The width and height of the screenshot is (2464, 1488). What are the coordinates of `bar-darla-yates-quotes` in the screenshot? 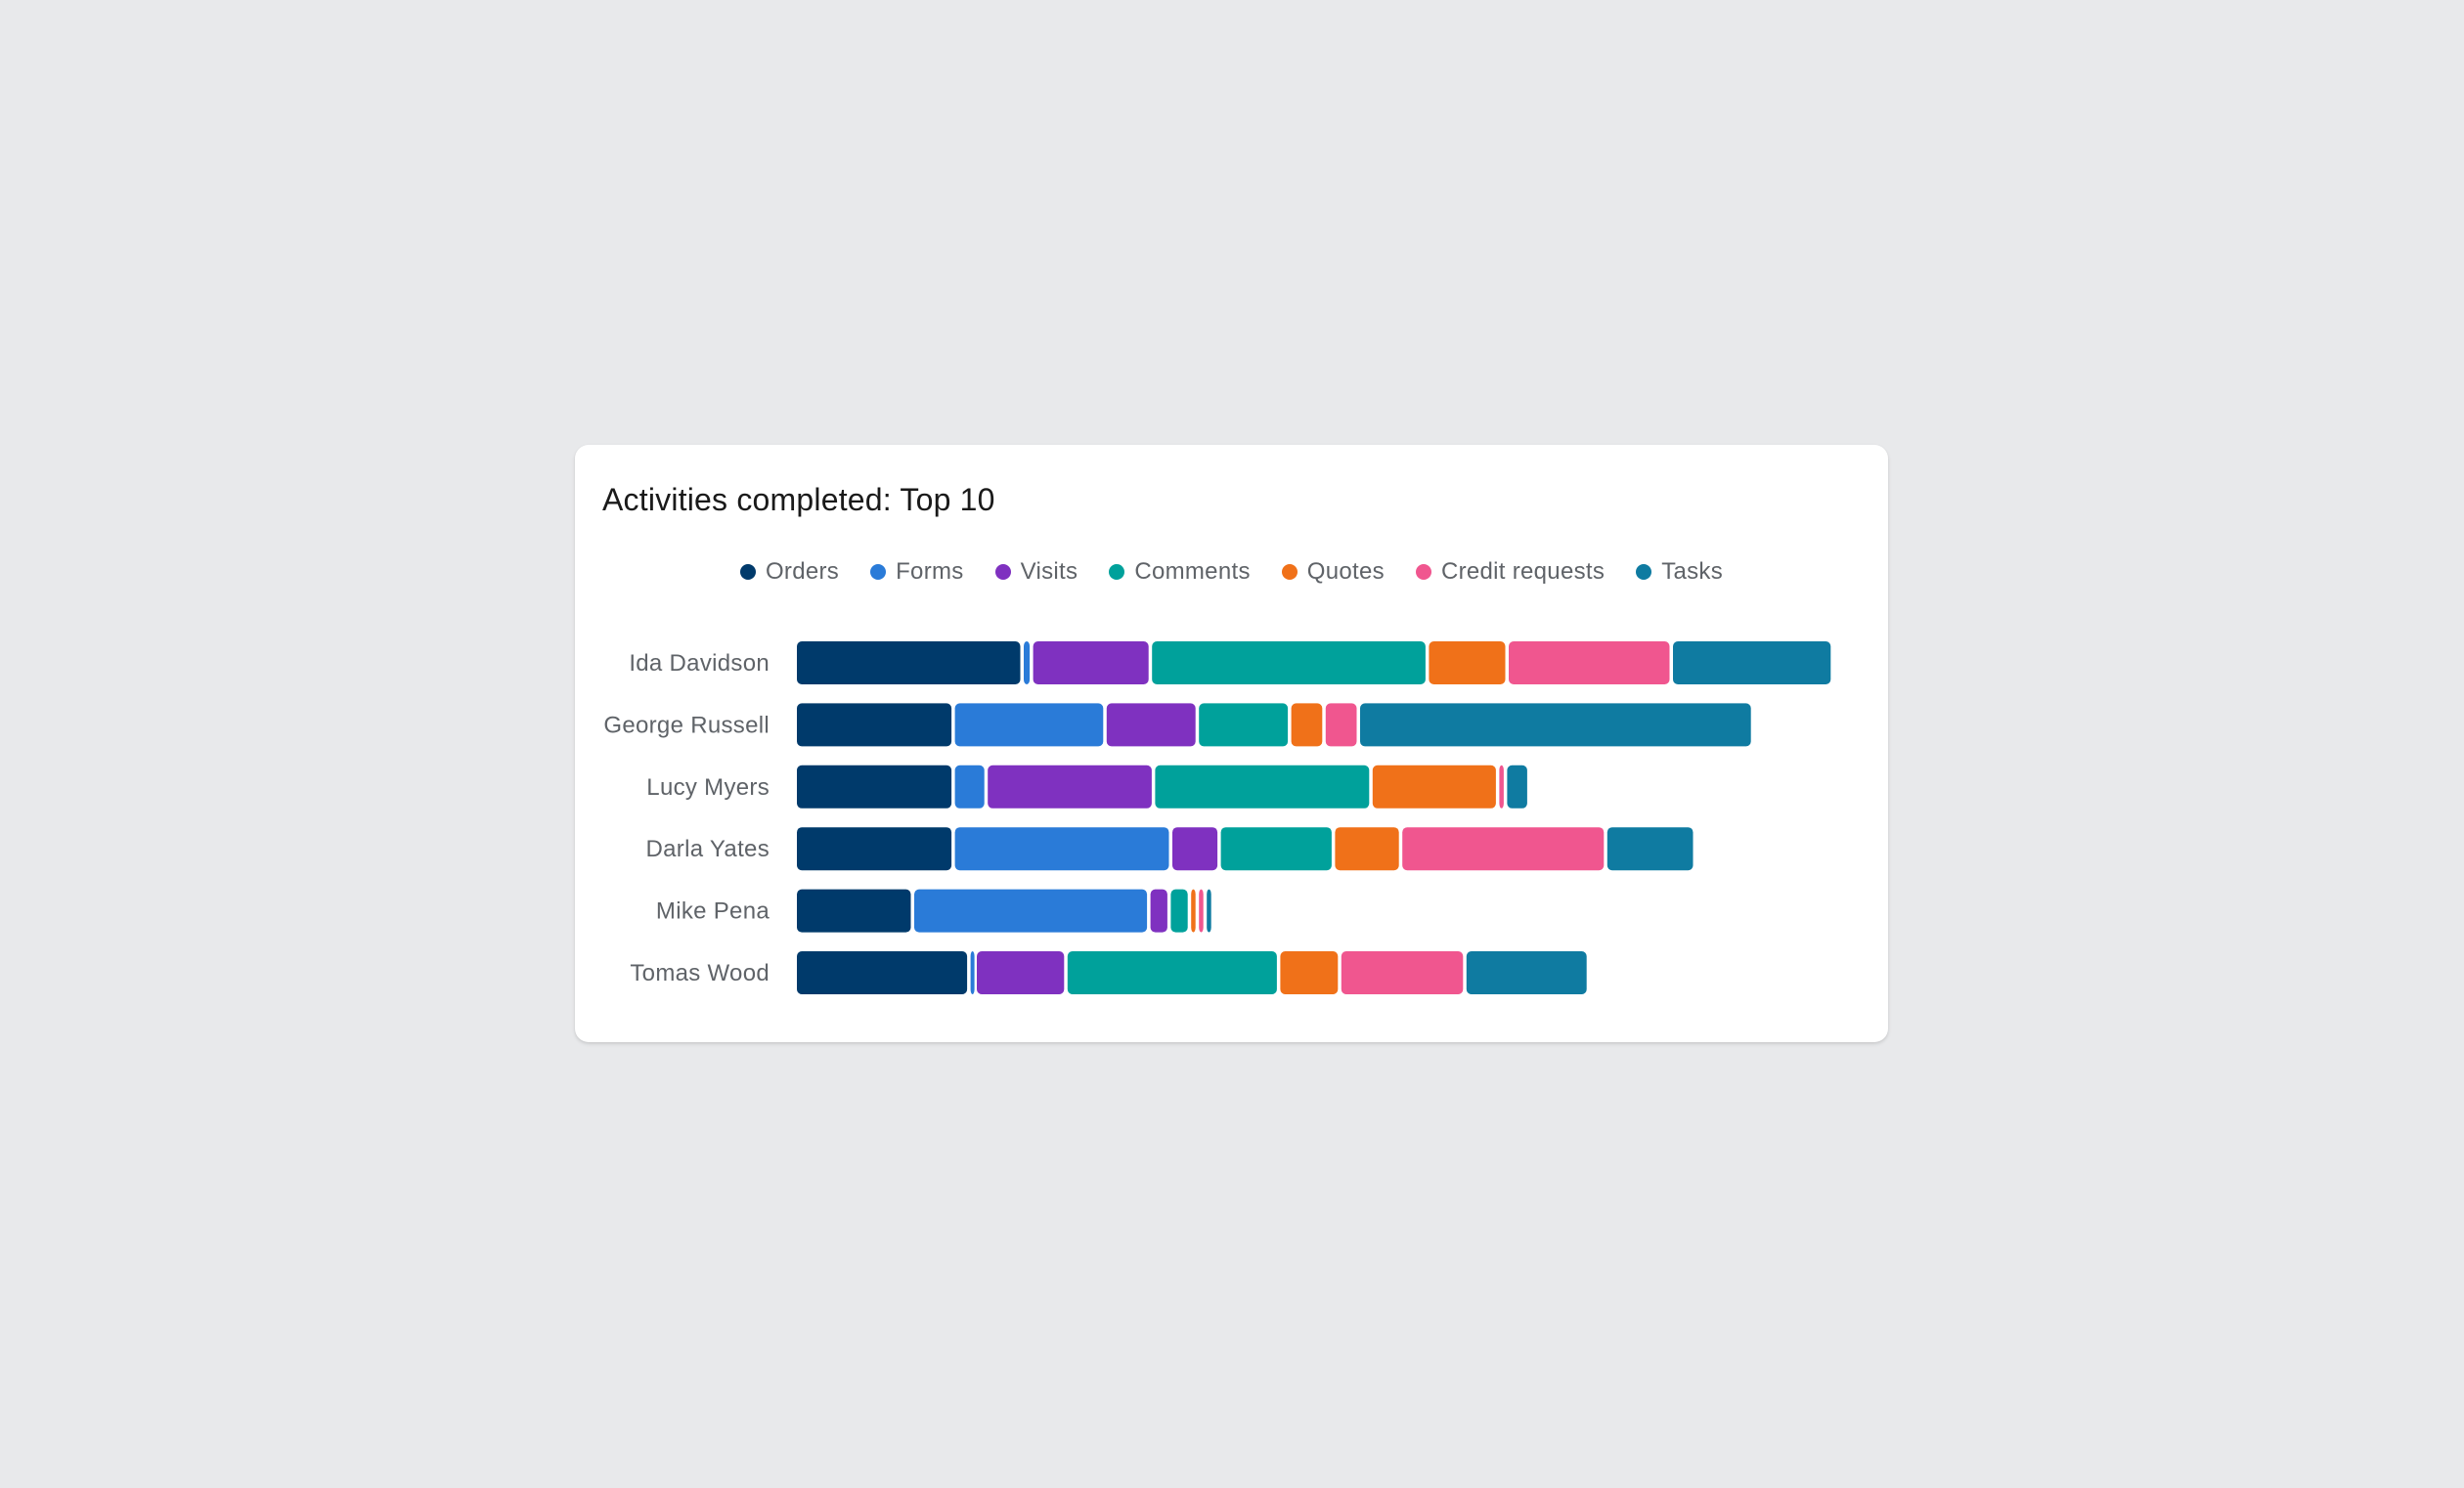 It's located at (1367, 849).